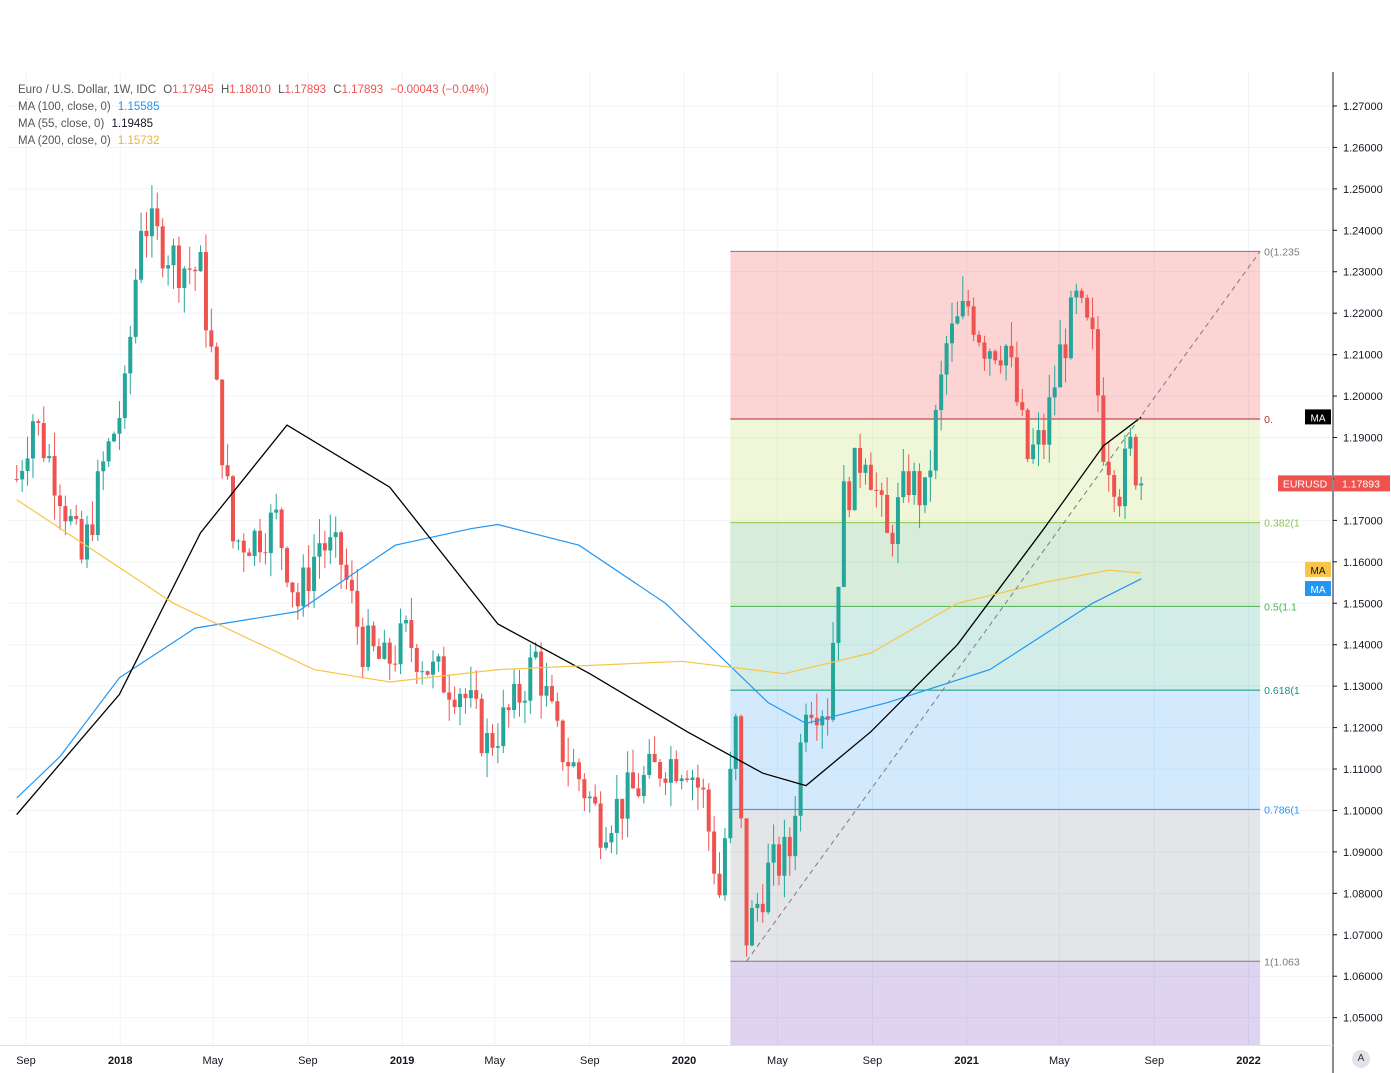 The height and width of the screenshot is (1073, 1391). Describe the element at coordinates (168, 90) in the screenshot. I see `open-label: O` at that location.